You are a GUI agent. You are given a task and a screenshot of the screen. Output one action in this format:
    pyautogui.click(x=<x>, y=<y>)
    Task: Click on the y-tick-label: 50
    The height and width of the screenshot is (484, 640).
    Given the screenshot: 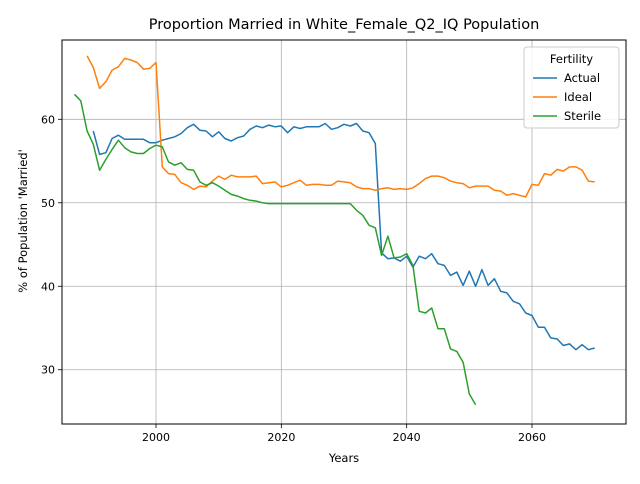 What is the action you would take?
    pyautogui.click(x=48, y=203)
    